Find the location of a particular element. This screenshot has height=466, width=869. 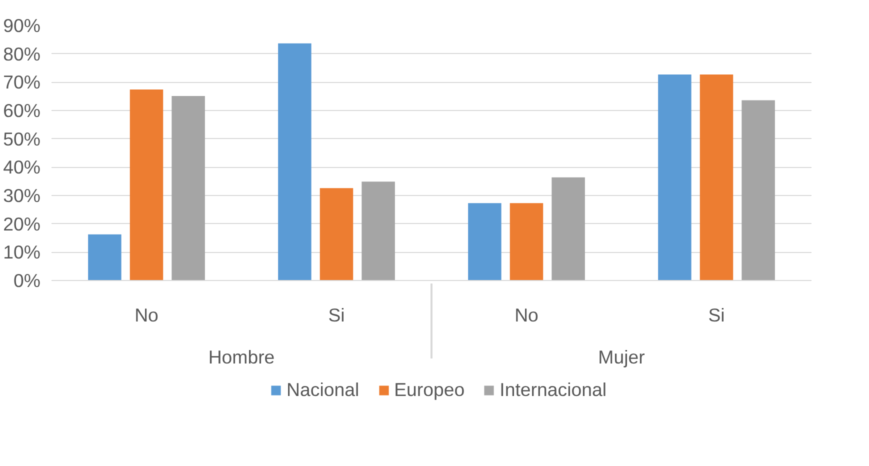

y-tick-label: 40% is located at coordinates (22, 167).